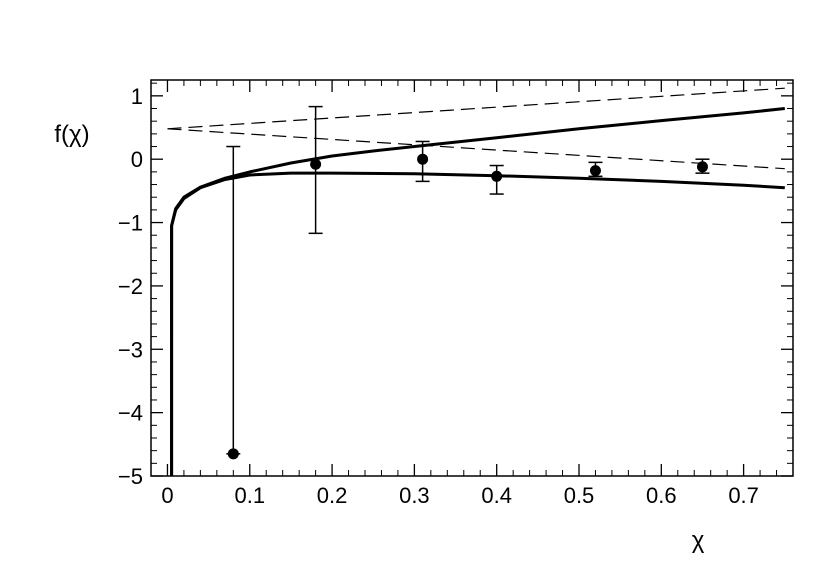  I want to click on y-tick-label: −1, so click(130, 223).